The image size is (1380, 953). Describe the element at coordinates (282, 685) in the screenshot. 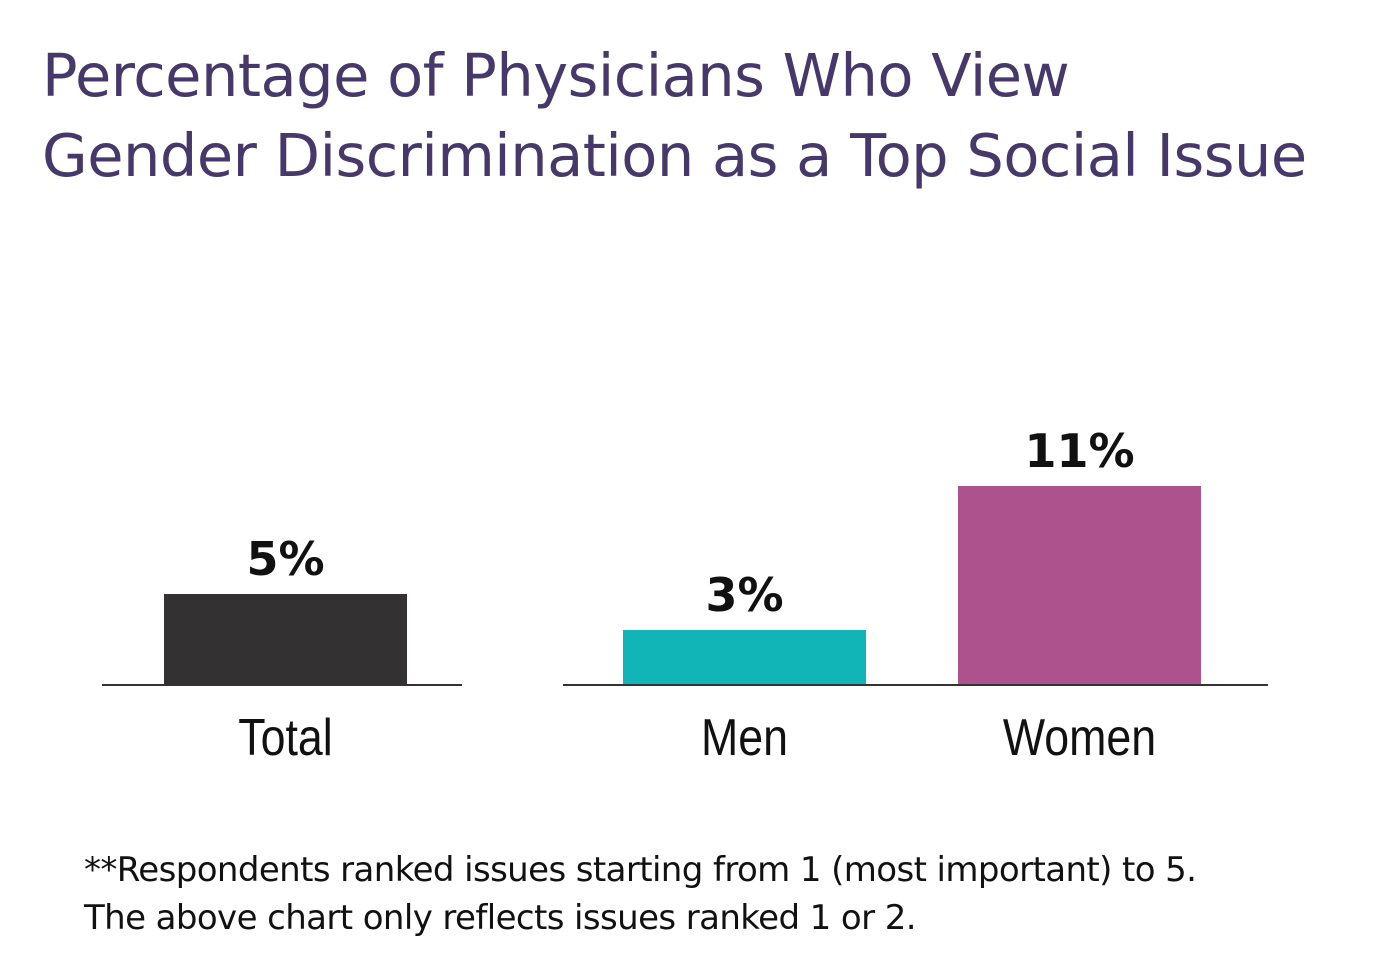

I see `baseline-total` at that location.